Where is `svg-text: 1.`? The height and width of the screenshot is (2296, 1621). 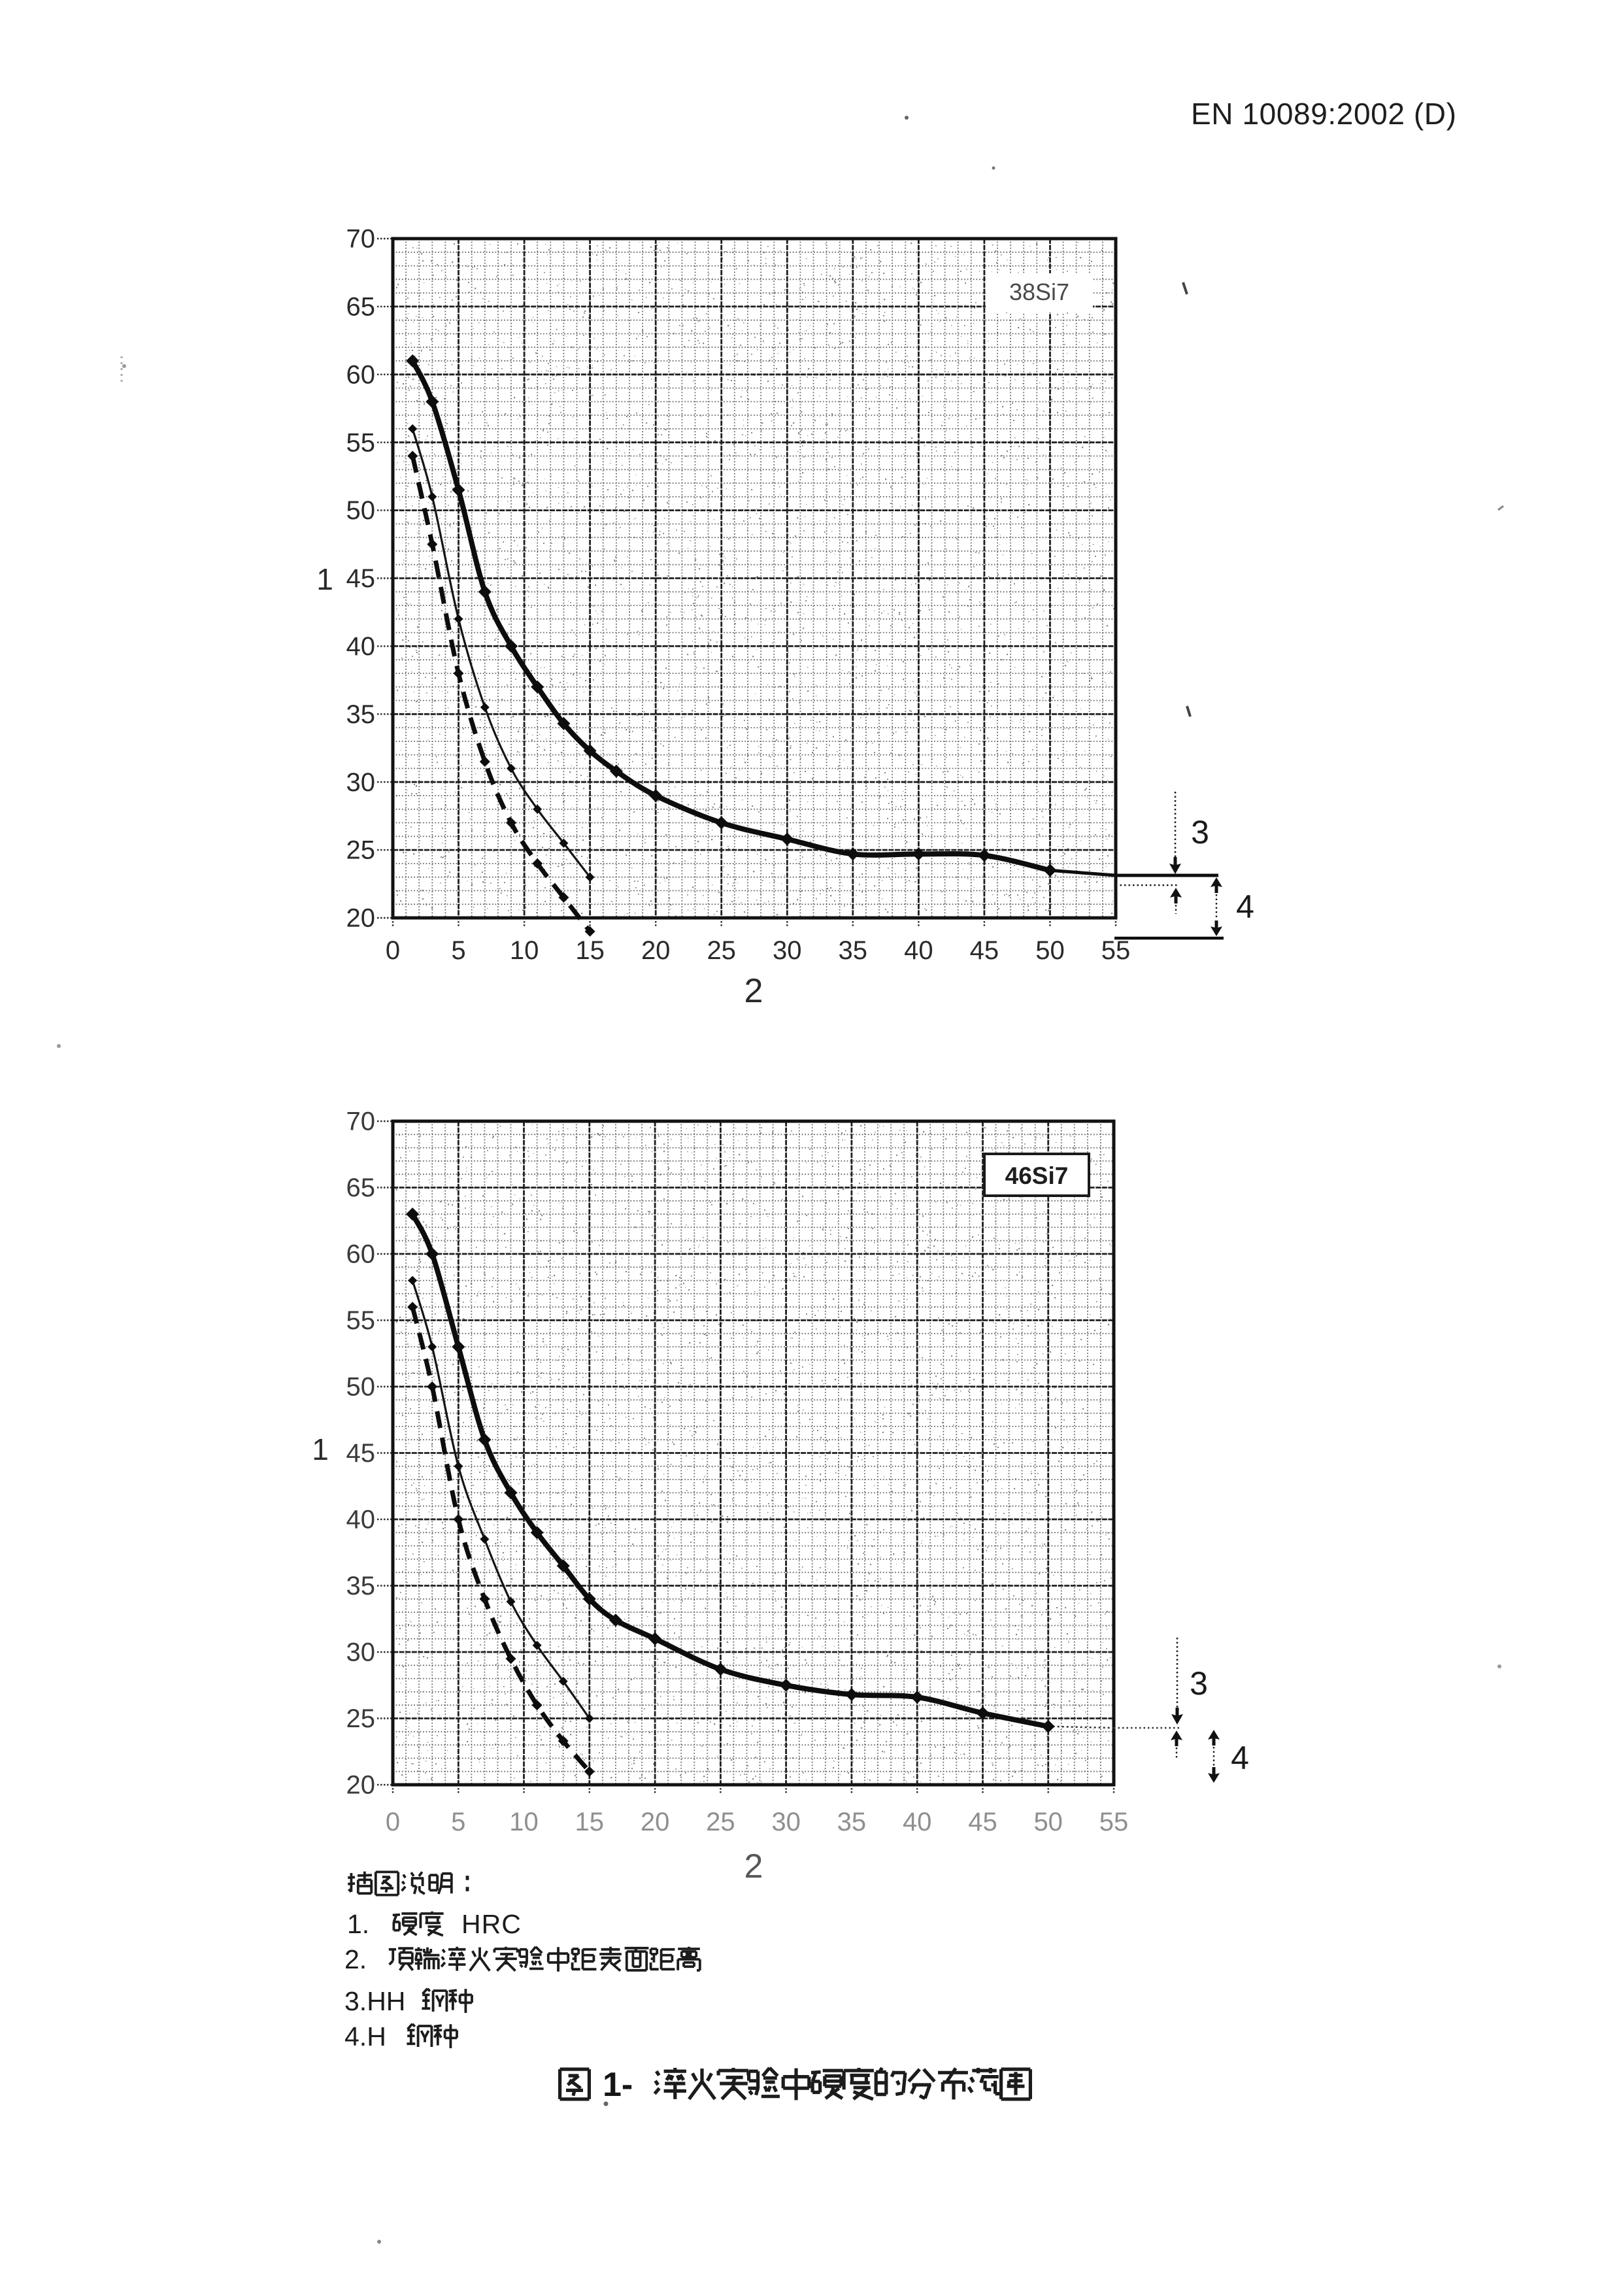 svg-text: 1. is located at coordinates (358, 1924).